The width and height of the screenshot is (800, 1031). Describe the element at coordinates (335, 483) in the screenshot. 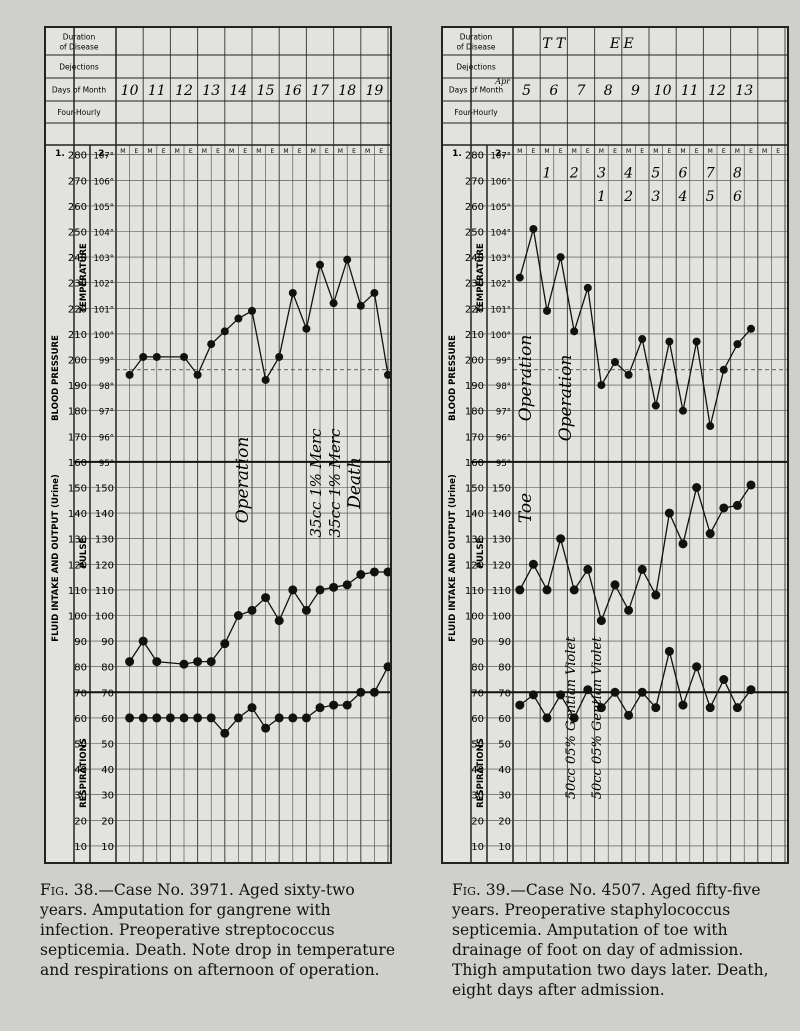

I see `annotation-mercurochrome: 35cc 1% Merc` at that location.